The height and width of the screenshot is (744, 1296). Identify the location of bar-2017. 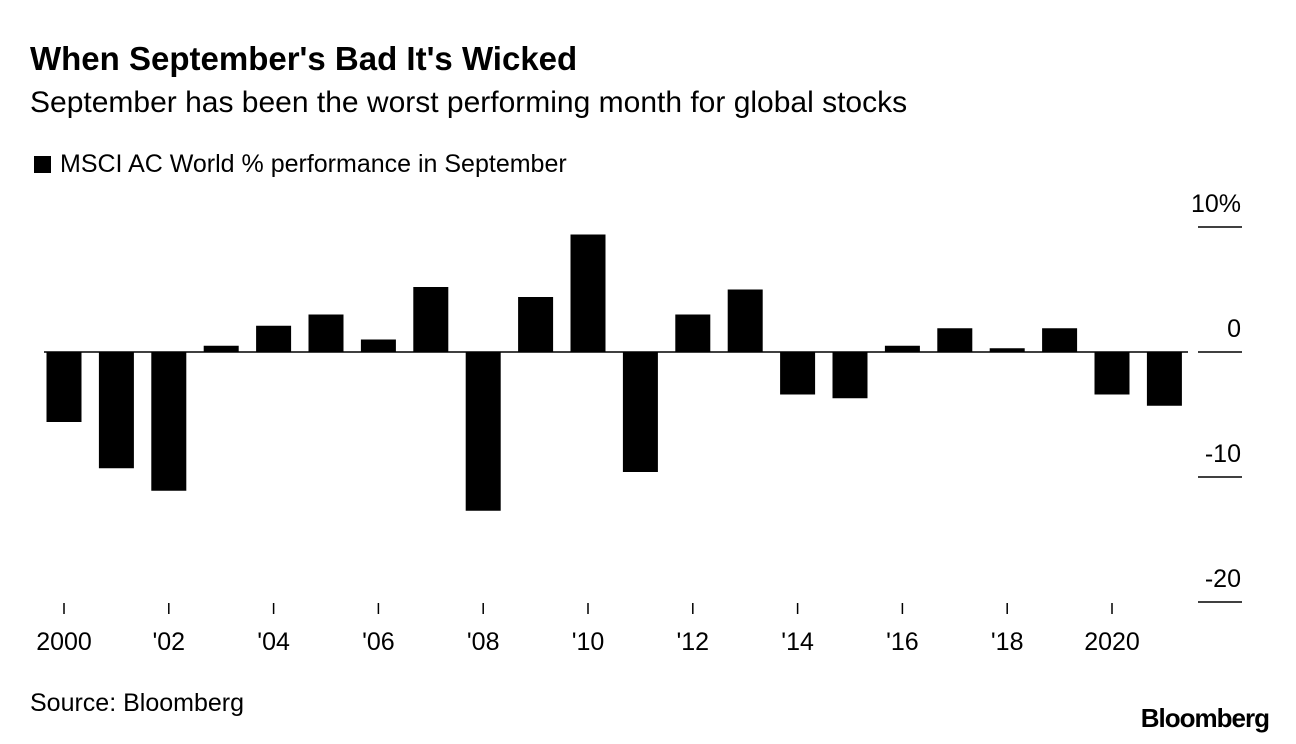
(955, 340).